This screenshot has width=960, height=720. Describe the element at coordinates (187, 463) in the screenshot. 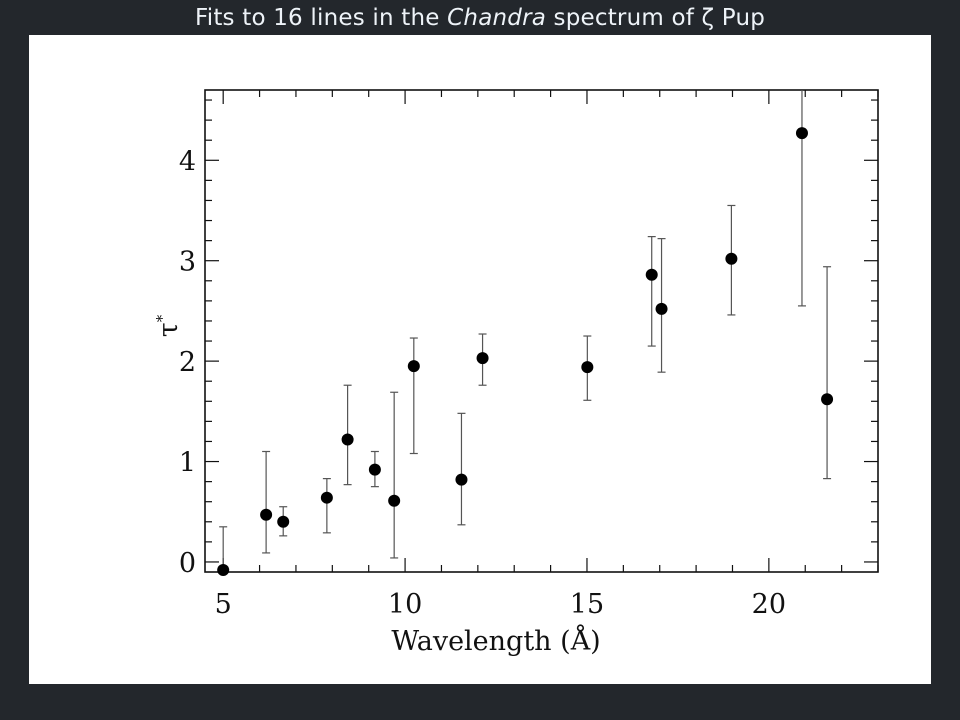

I see `y-tick-label: 1` at that location.